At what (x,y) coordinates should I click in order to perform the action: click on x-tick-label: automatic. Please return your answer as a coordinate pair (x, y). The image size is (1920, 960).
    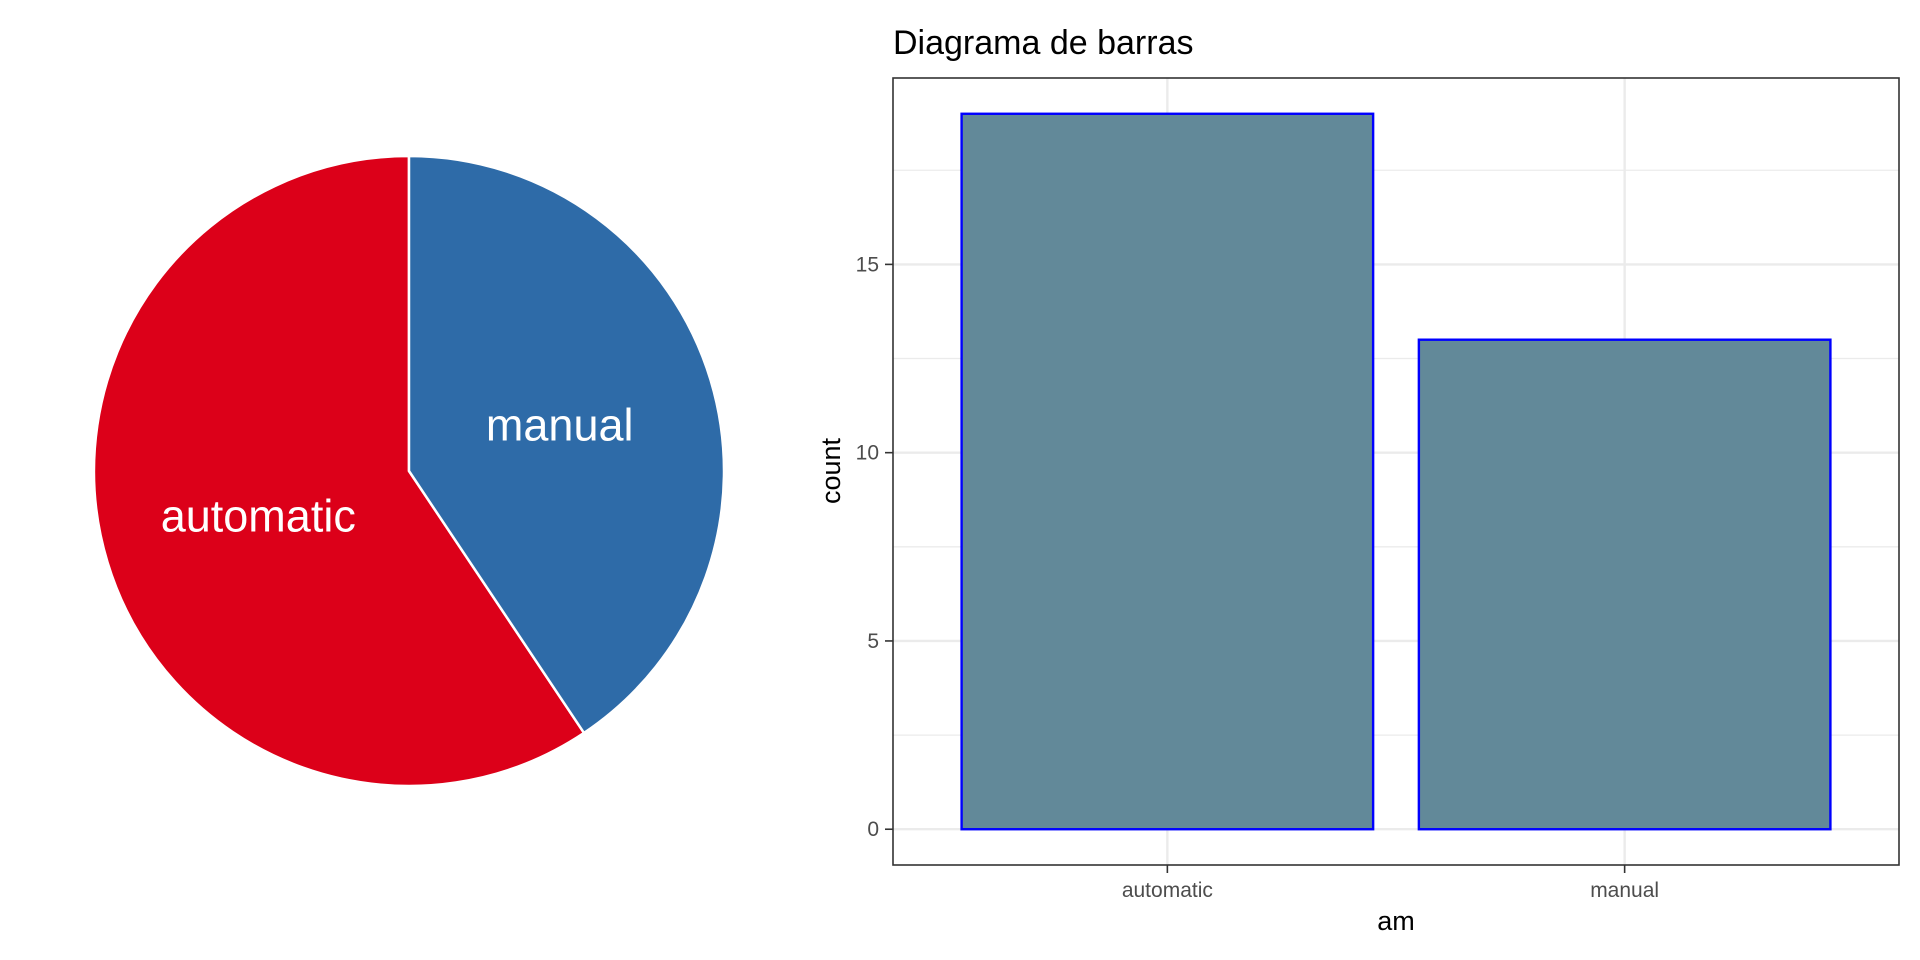
    Looking at the image, I should click on (1167, 890).